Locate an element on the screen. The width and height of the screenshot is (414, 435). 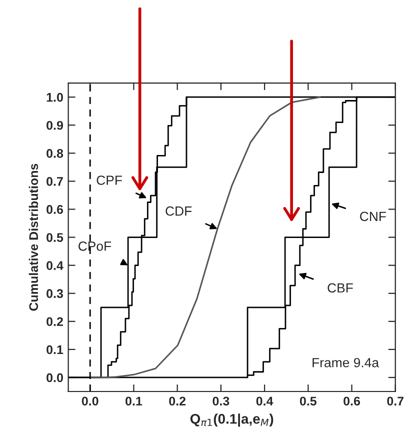
x-tick-label: 0.4 is located at coordinates (265, 401).